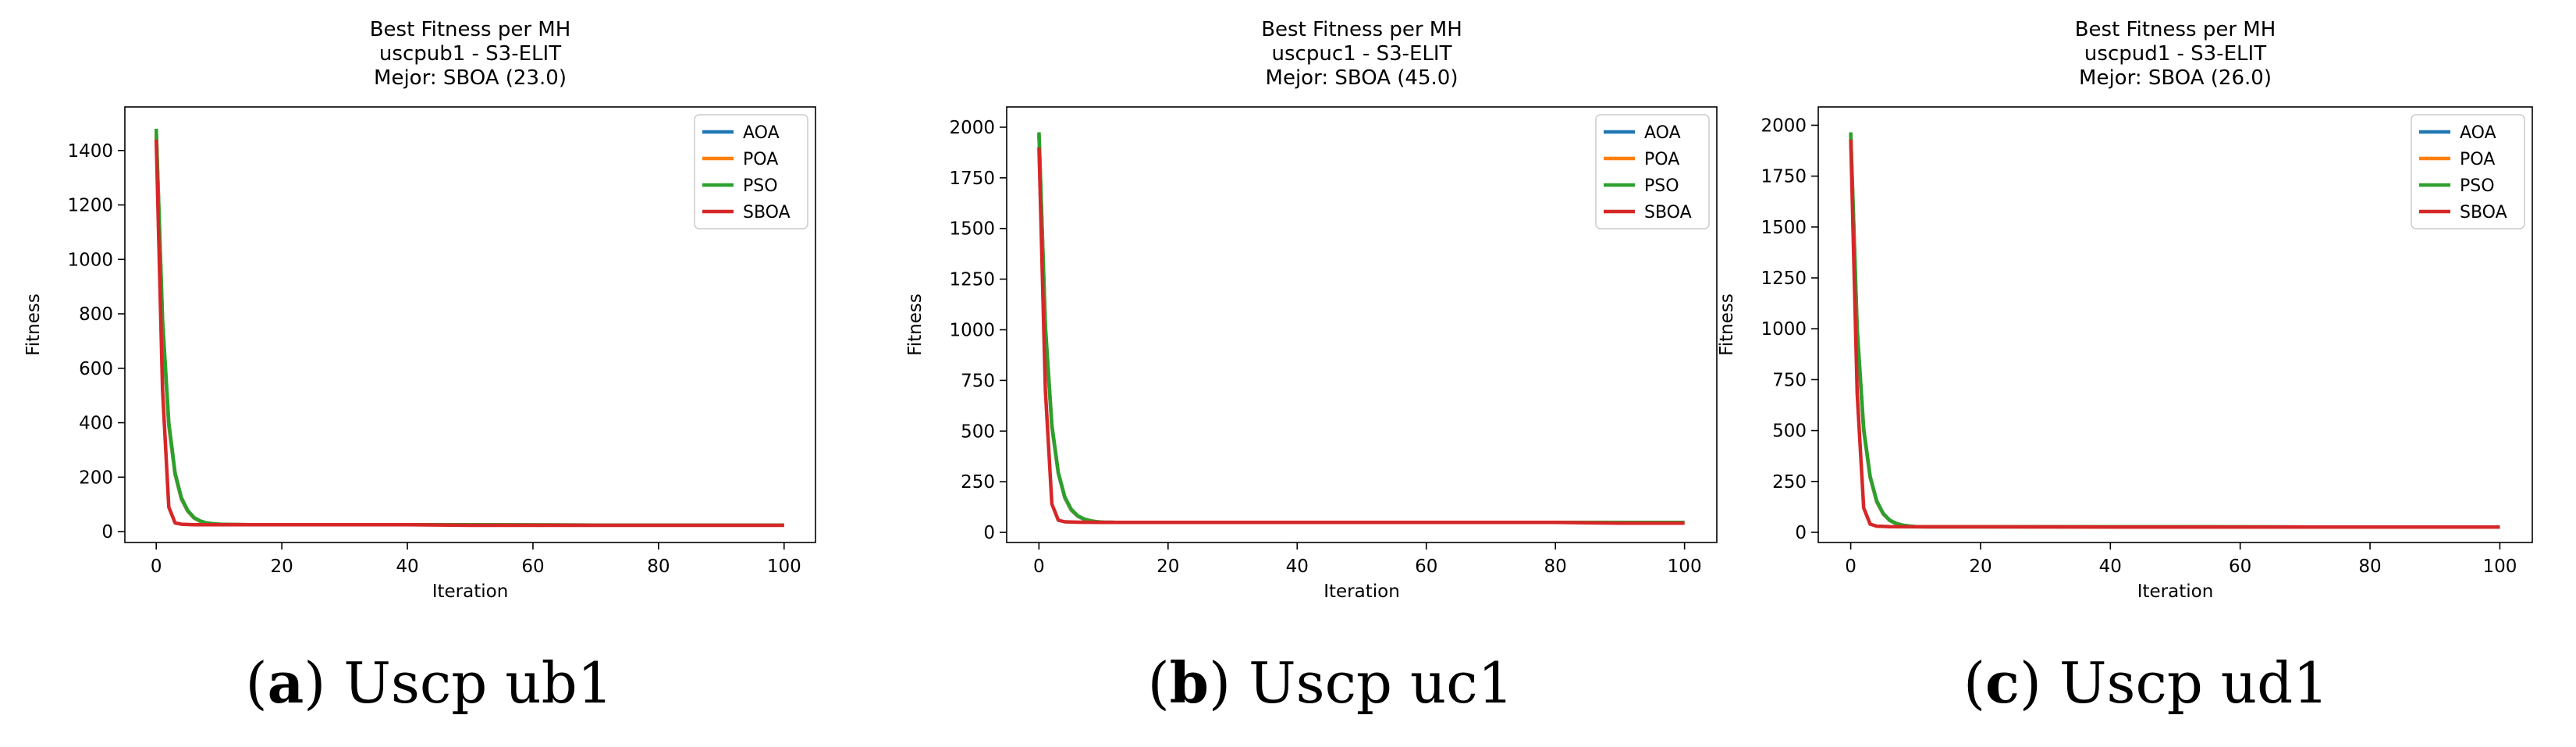 This screenshot has height=747, width=2576. Describe the element at coordinates (2185, 683) in the screenshot. I see `caption-text: Uscp ud1` at that location.